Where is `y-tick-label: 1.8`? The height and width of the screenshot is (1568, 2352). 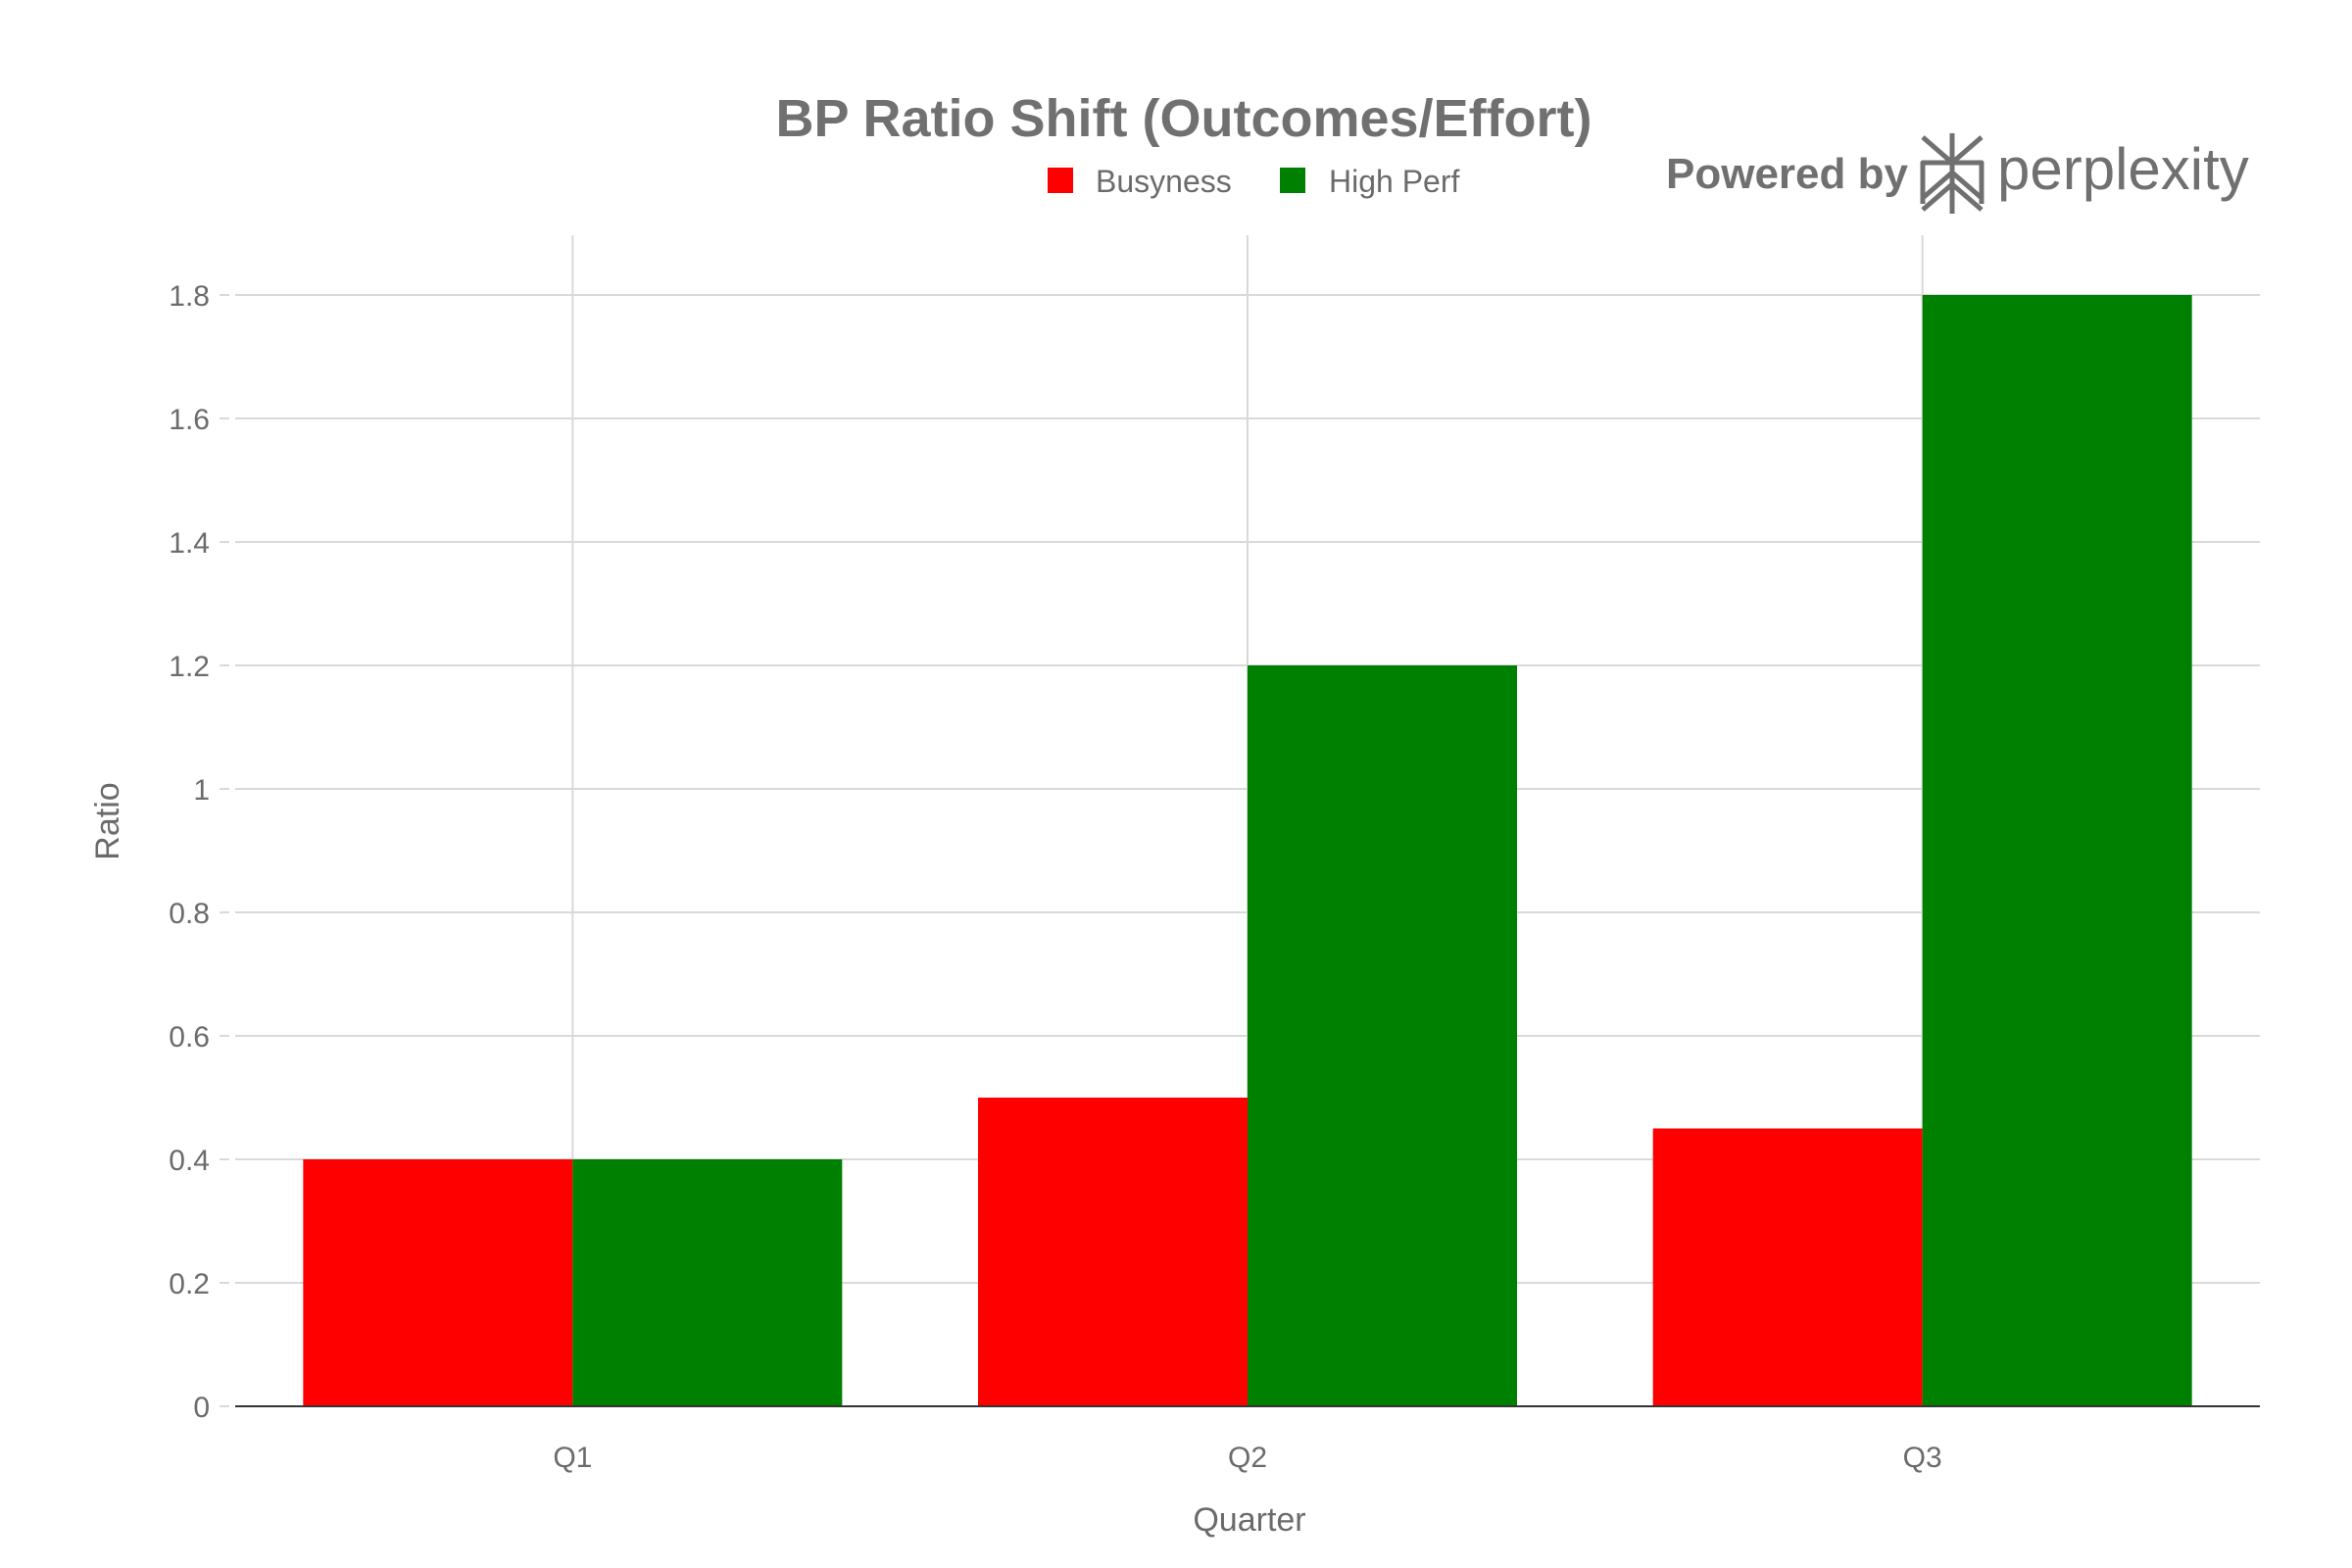 y-tick-label: 1.8 is located at coordinates (189, 296).